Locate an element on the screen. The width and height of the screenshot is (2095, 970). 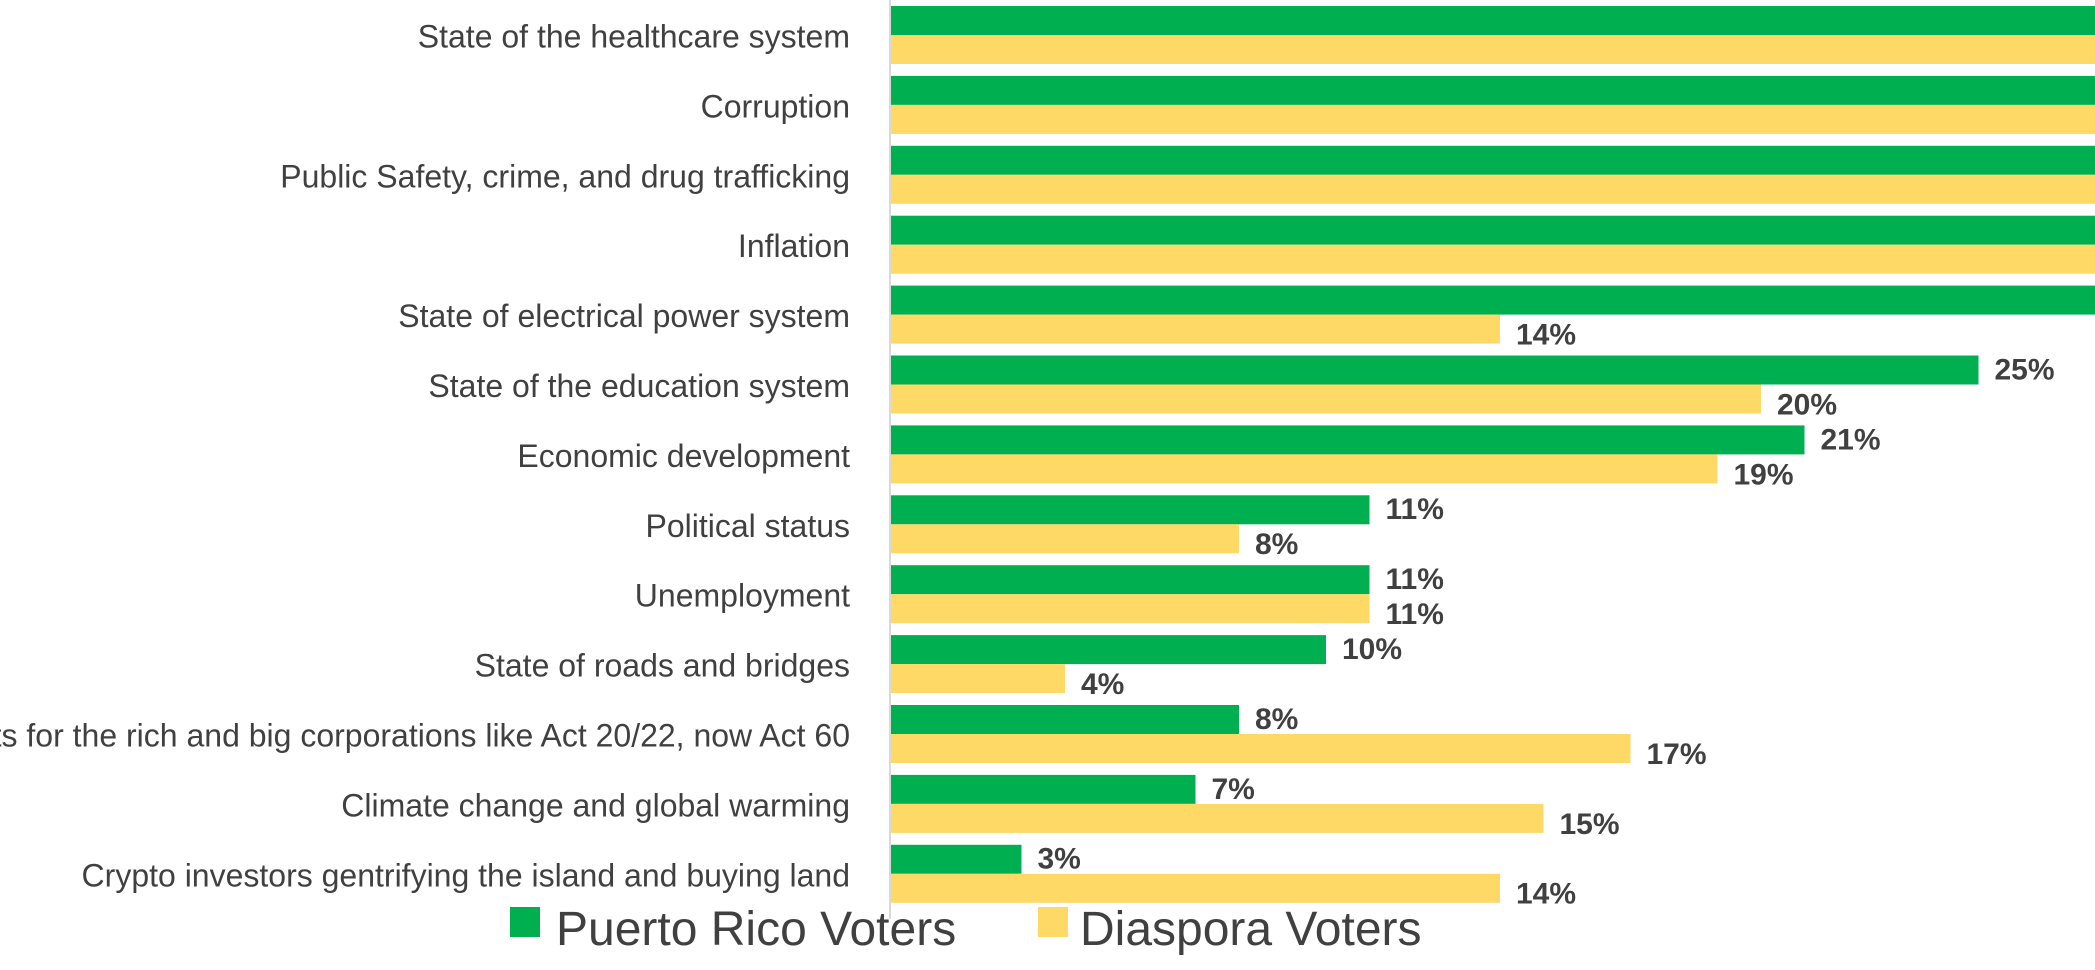
legend-swatch-diaspora is located at coordinates (1053, 922).